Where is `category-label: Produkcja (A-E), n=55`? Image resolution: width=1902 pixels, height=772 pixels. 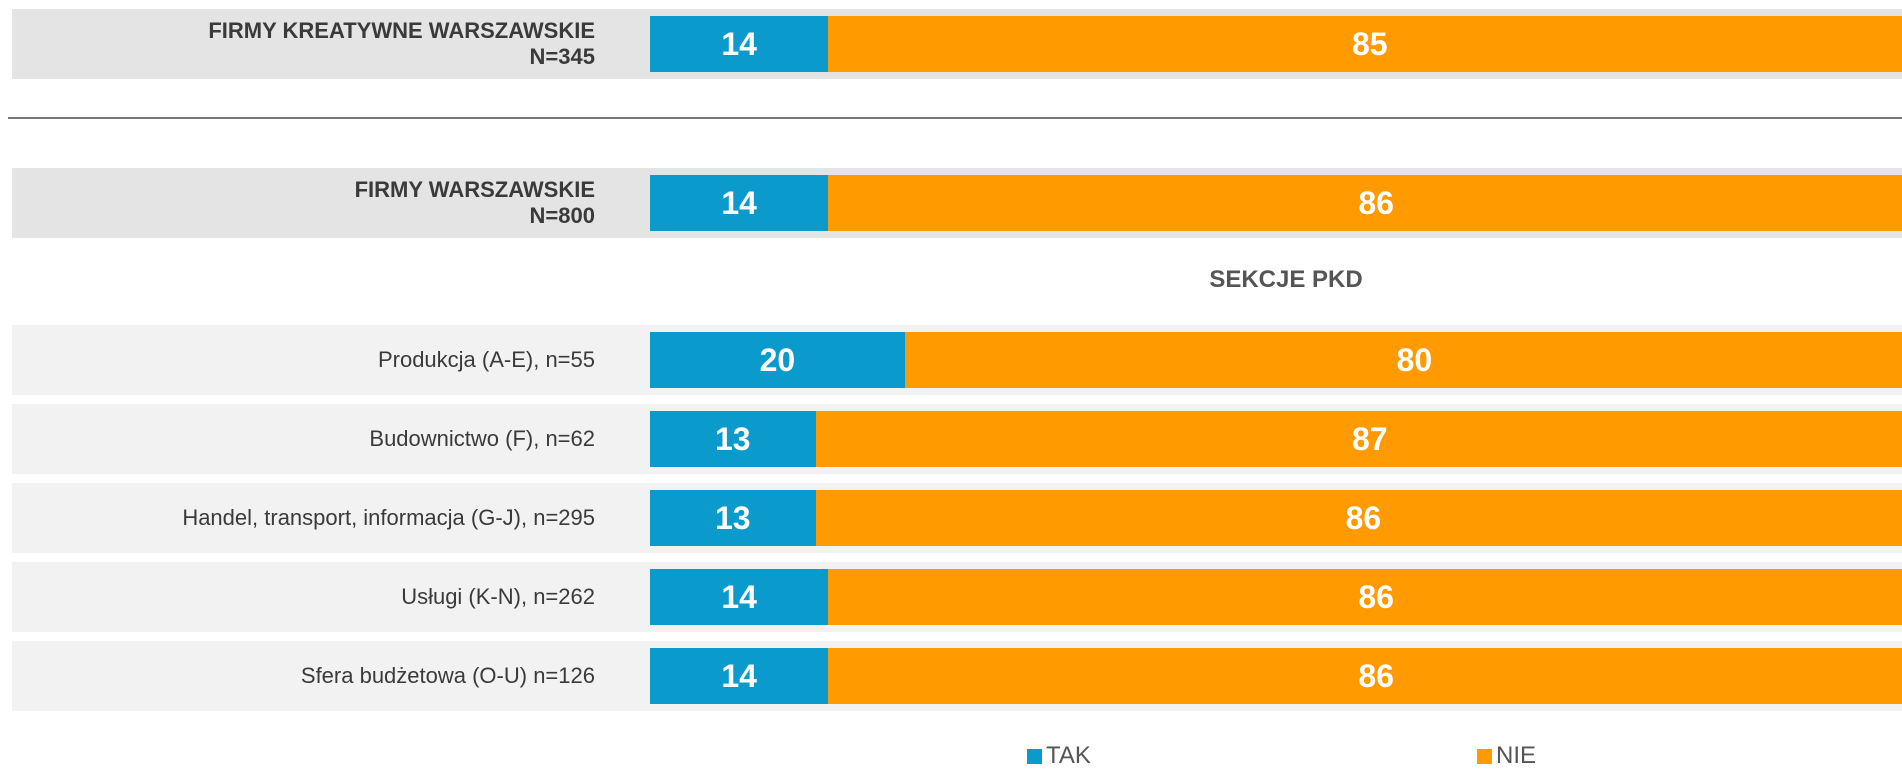 category-label: Produkcja (A-E), n=55 is located at coordinates (486, 359).